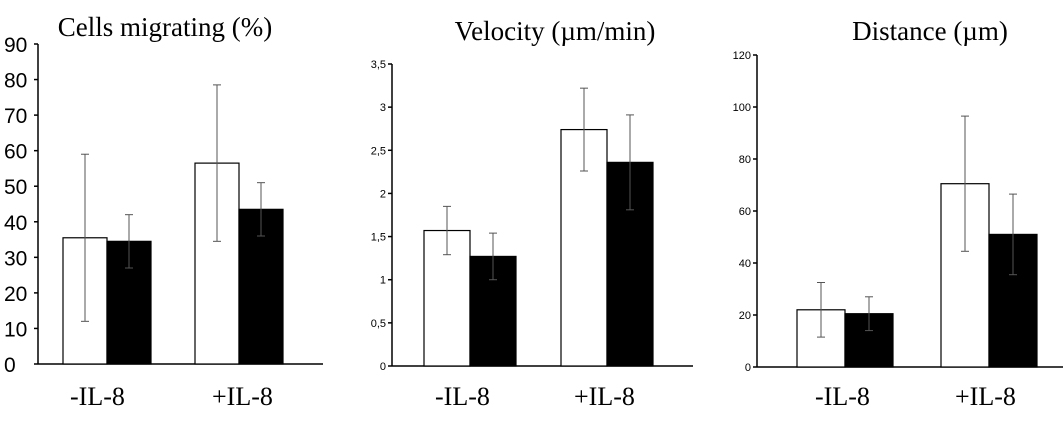  I want to click on y-tick-label: 30, so click(15, 258).